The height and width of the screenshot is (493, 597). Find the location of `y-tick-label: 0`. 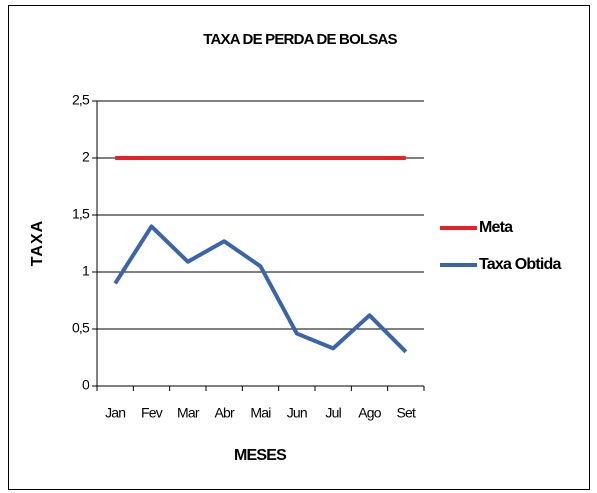

y-tick-label: 0 is located at coordinates (86, 385).